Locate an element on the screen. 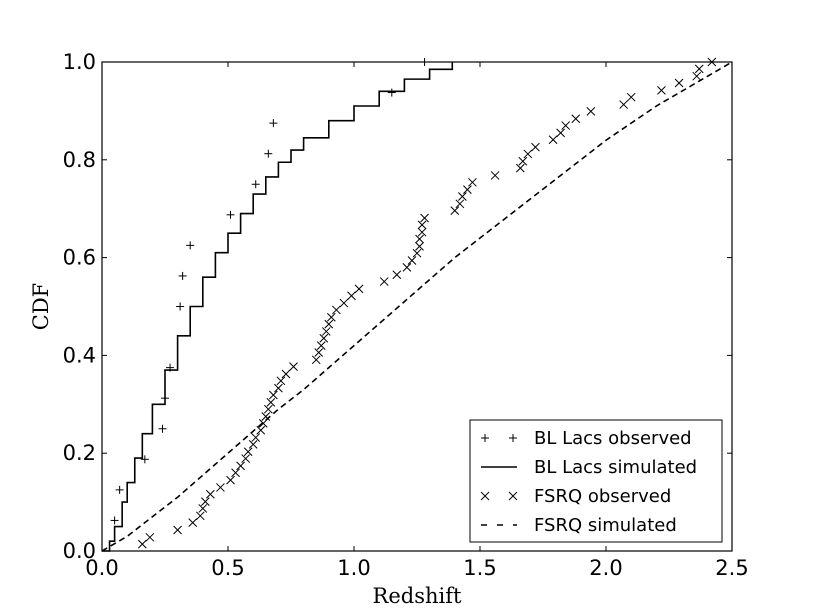 Image resolution: width=813 pixels, height=613 pixels. x-tick-label: 1.5 is located at coordinates (479, 568).